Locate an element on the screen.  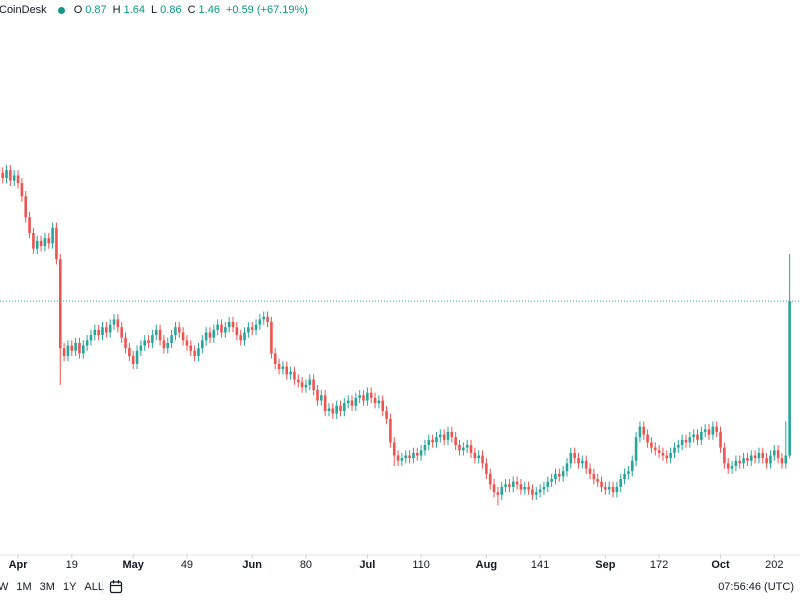
ohlc-label: H is located at coordinates (116, 10).